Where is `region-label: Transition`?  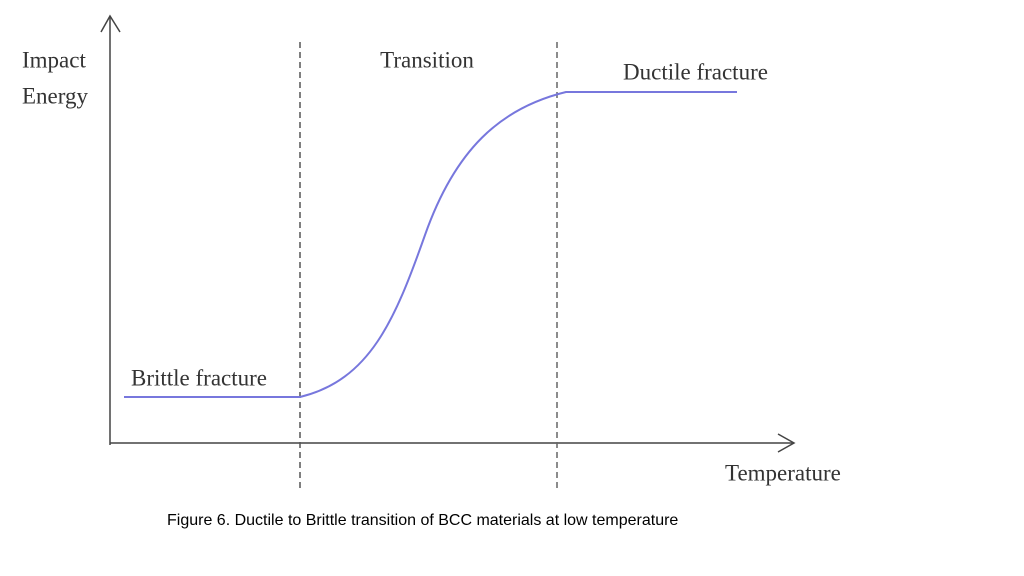
region-label: Transition is located at coordinates (427, 59).